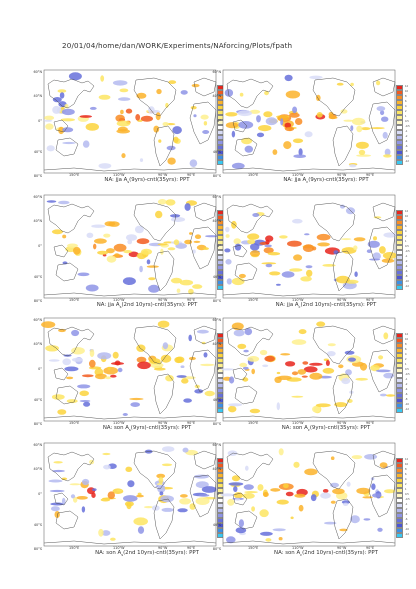 This screenshot has width=416, height=589. I want to click on colorbar, so click(399, 373).